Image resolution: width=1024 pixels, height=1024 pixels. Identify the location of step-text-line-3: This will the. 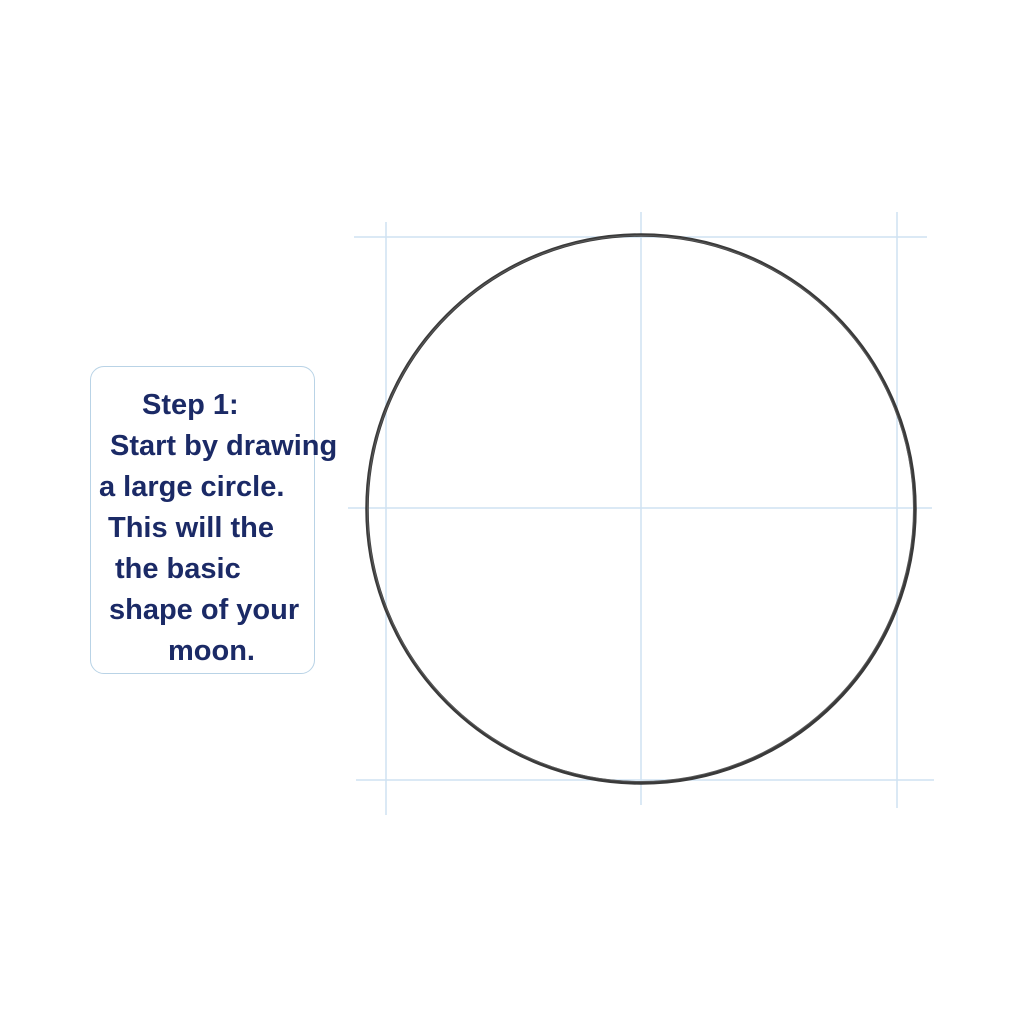
(191, 528).